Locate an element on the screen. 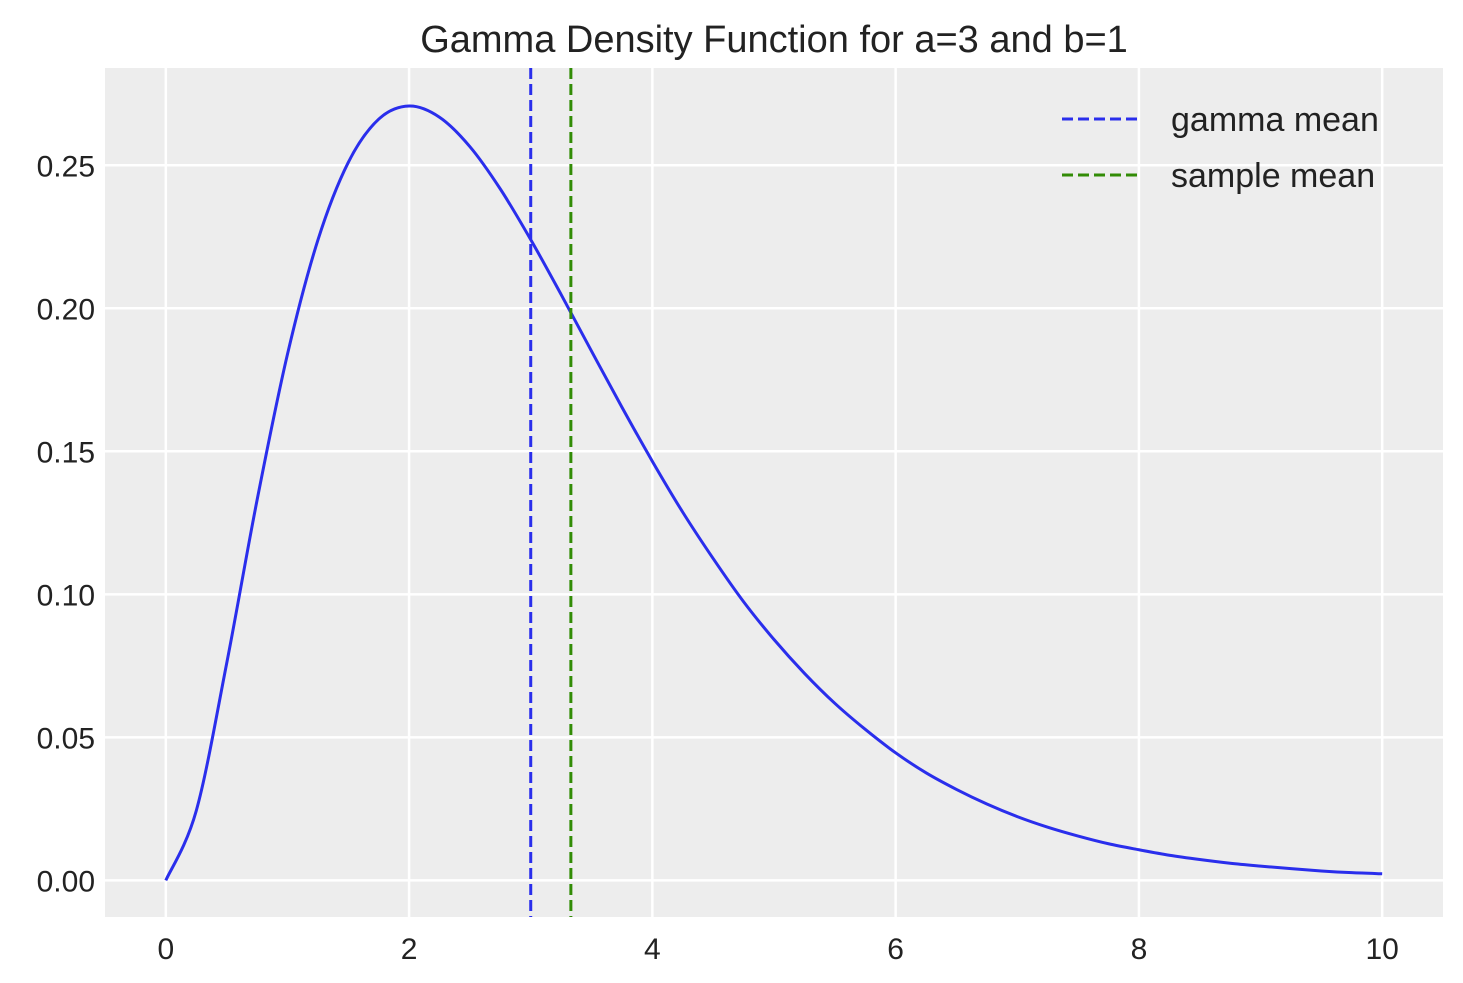 This screenshot has width=1463, height=983. chart-title: Gamma Density Function for a=3 and b=1 is located at coordinates (774, 40).